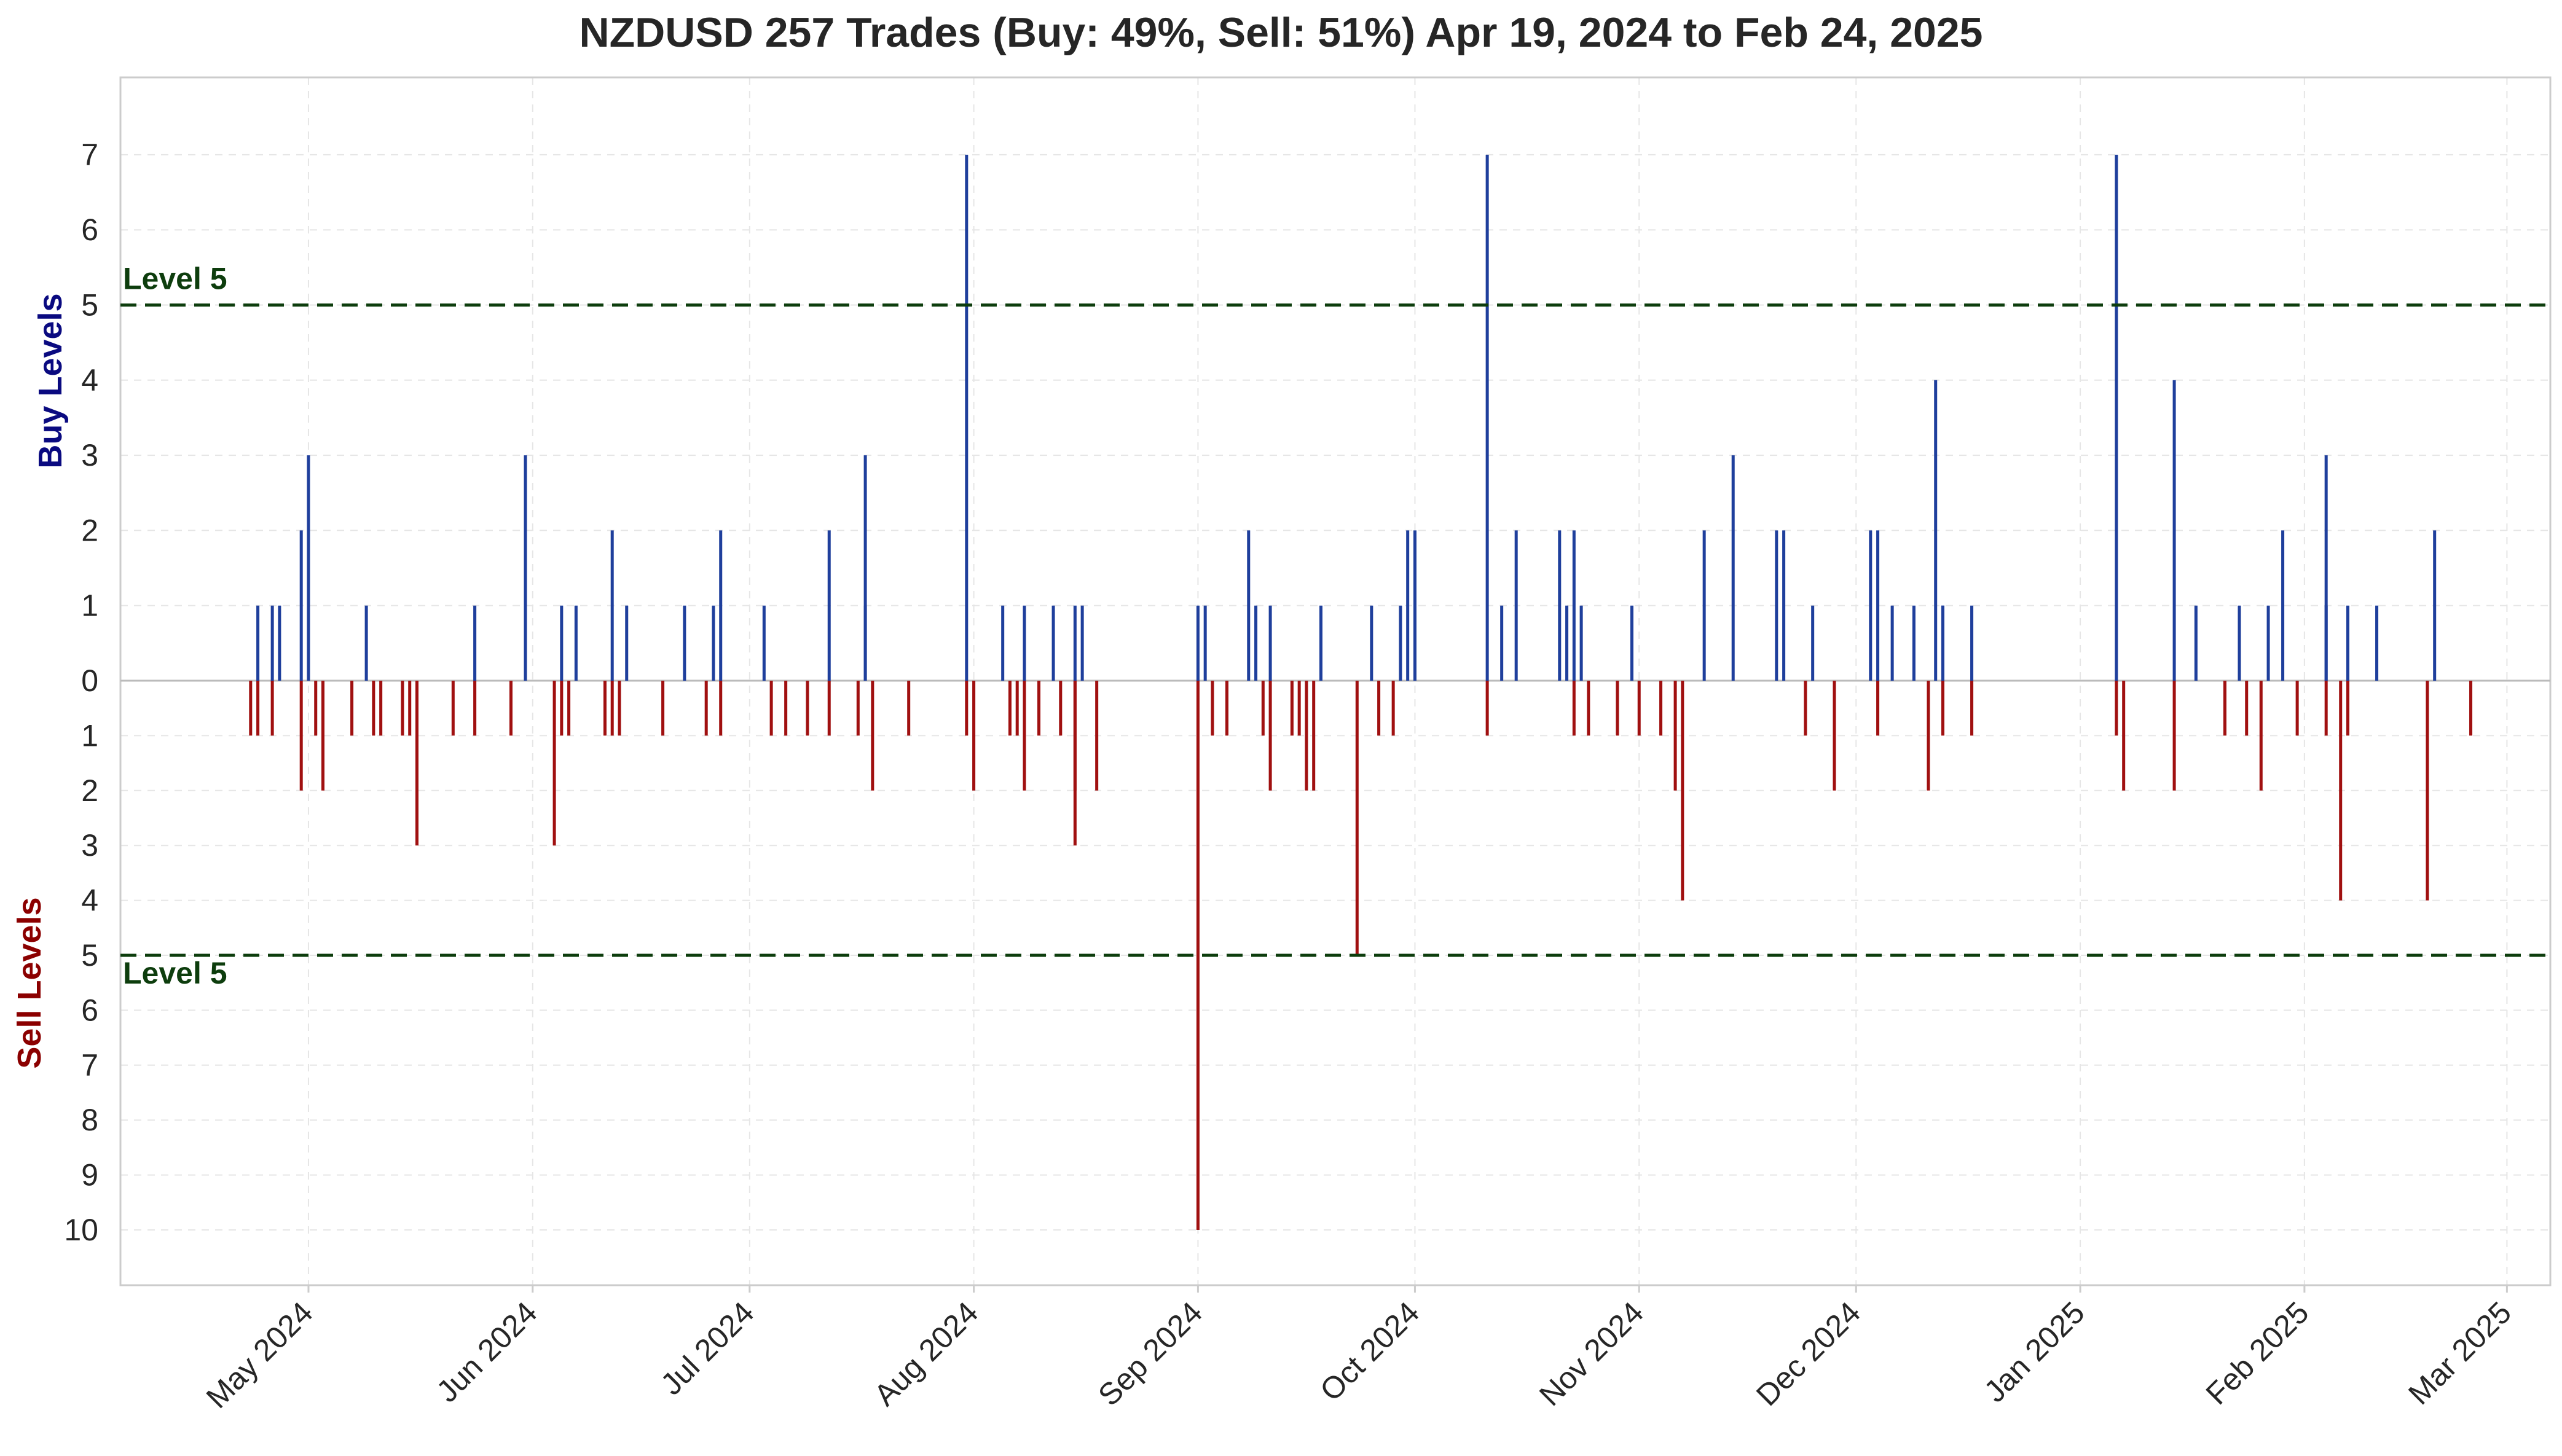  Describe the element at coordinates (89, 1065) in the screenshot. I see `sell-tick-label: 7` at that location.